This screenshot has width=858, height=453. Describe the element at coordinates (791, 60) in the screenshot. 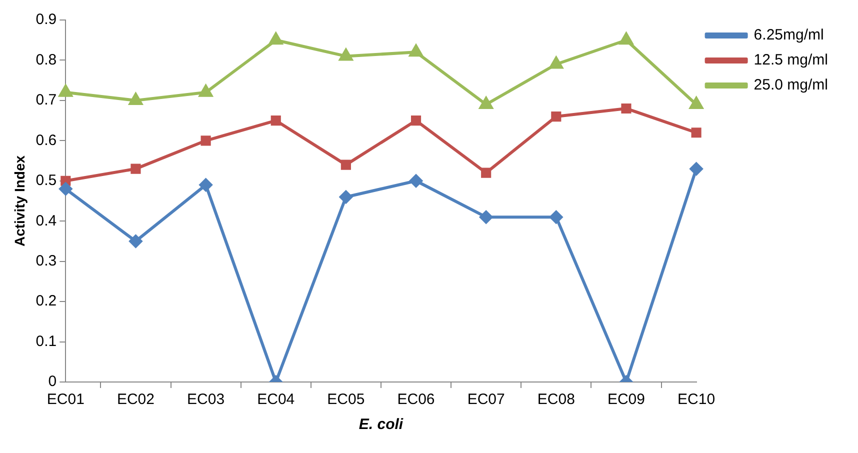

I see `legend-label: 12.5 mg/ml` at that location.